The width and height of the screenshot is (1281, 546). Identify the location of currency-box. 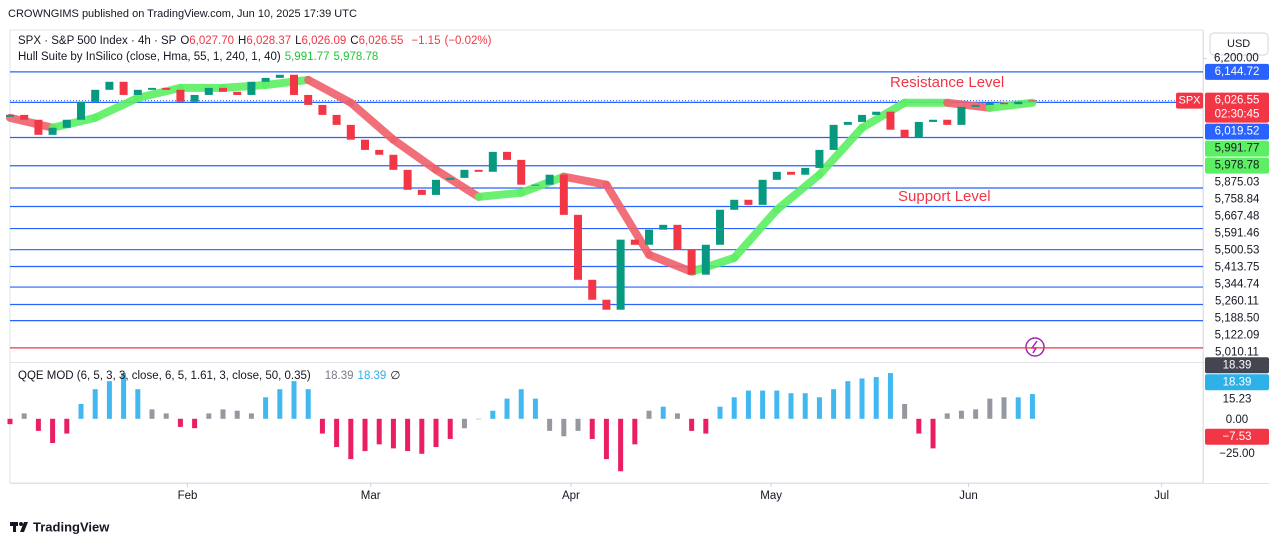
(1239, 44).